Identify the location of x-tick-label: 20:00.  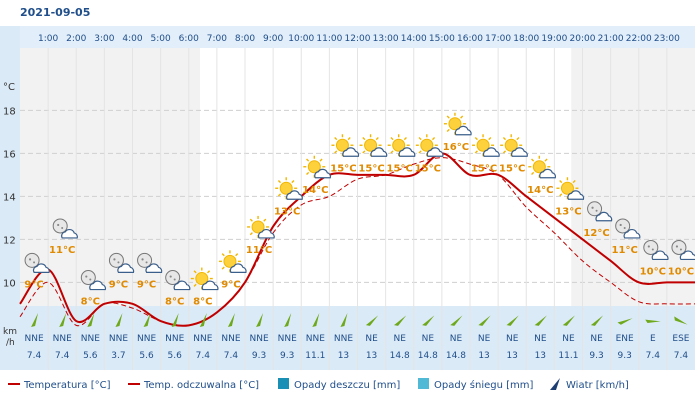
(583, 39).